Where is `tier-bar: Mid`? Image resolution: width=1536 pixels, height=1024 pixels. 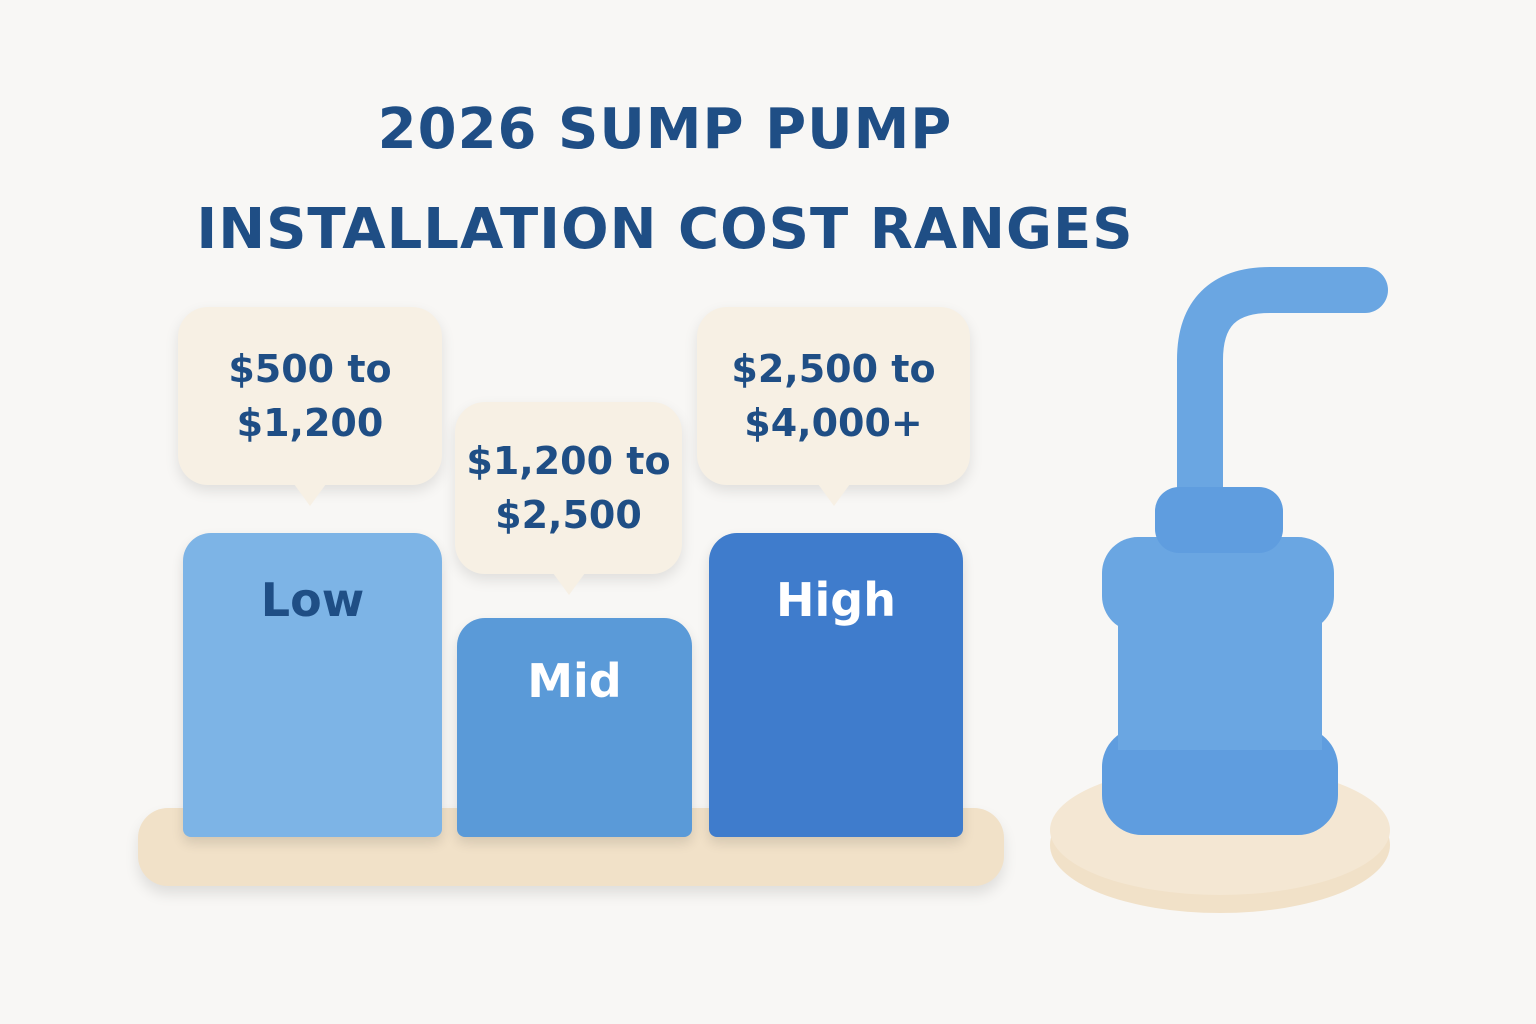
tier-bar: Mid is located at coordinates (574, 727).